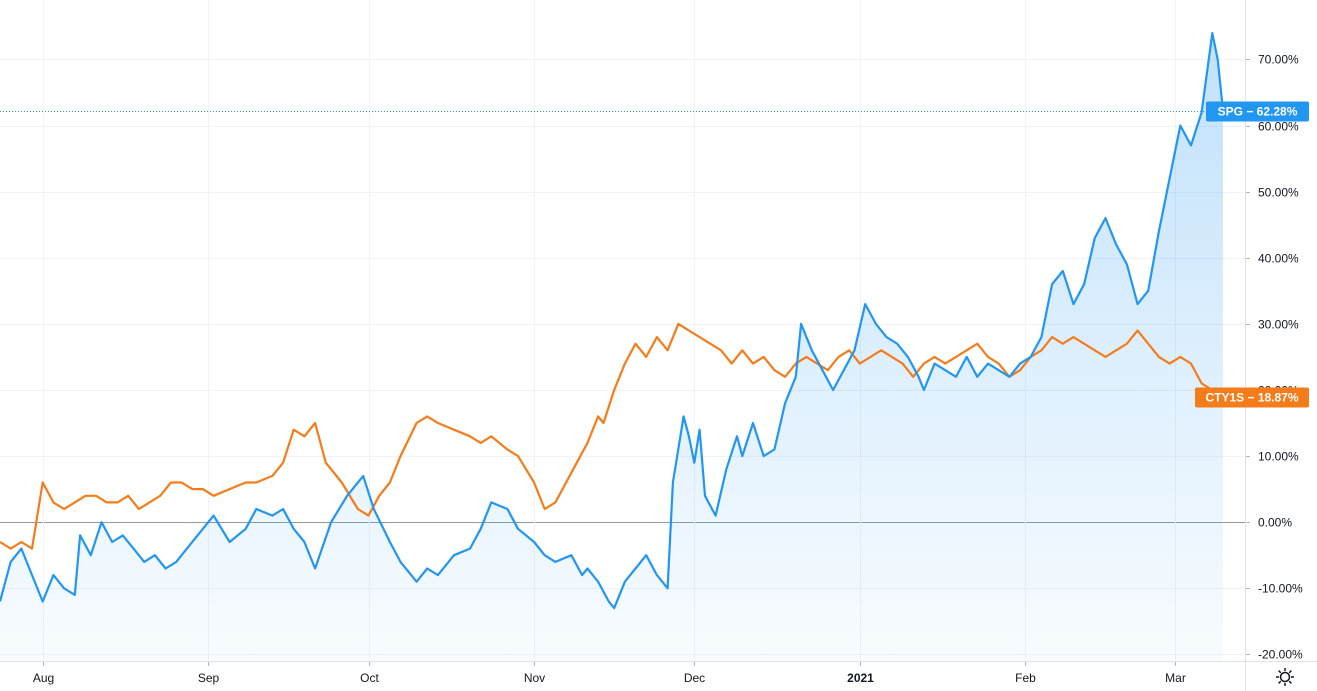 The image size is (1317, 691). I want to click on last-value-label-cty1s: CTY1S − 18.87%, so click(1252, 397).